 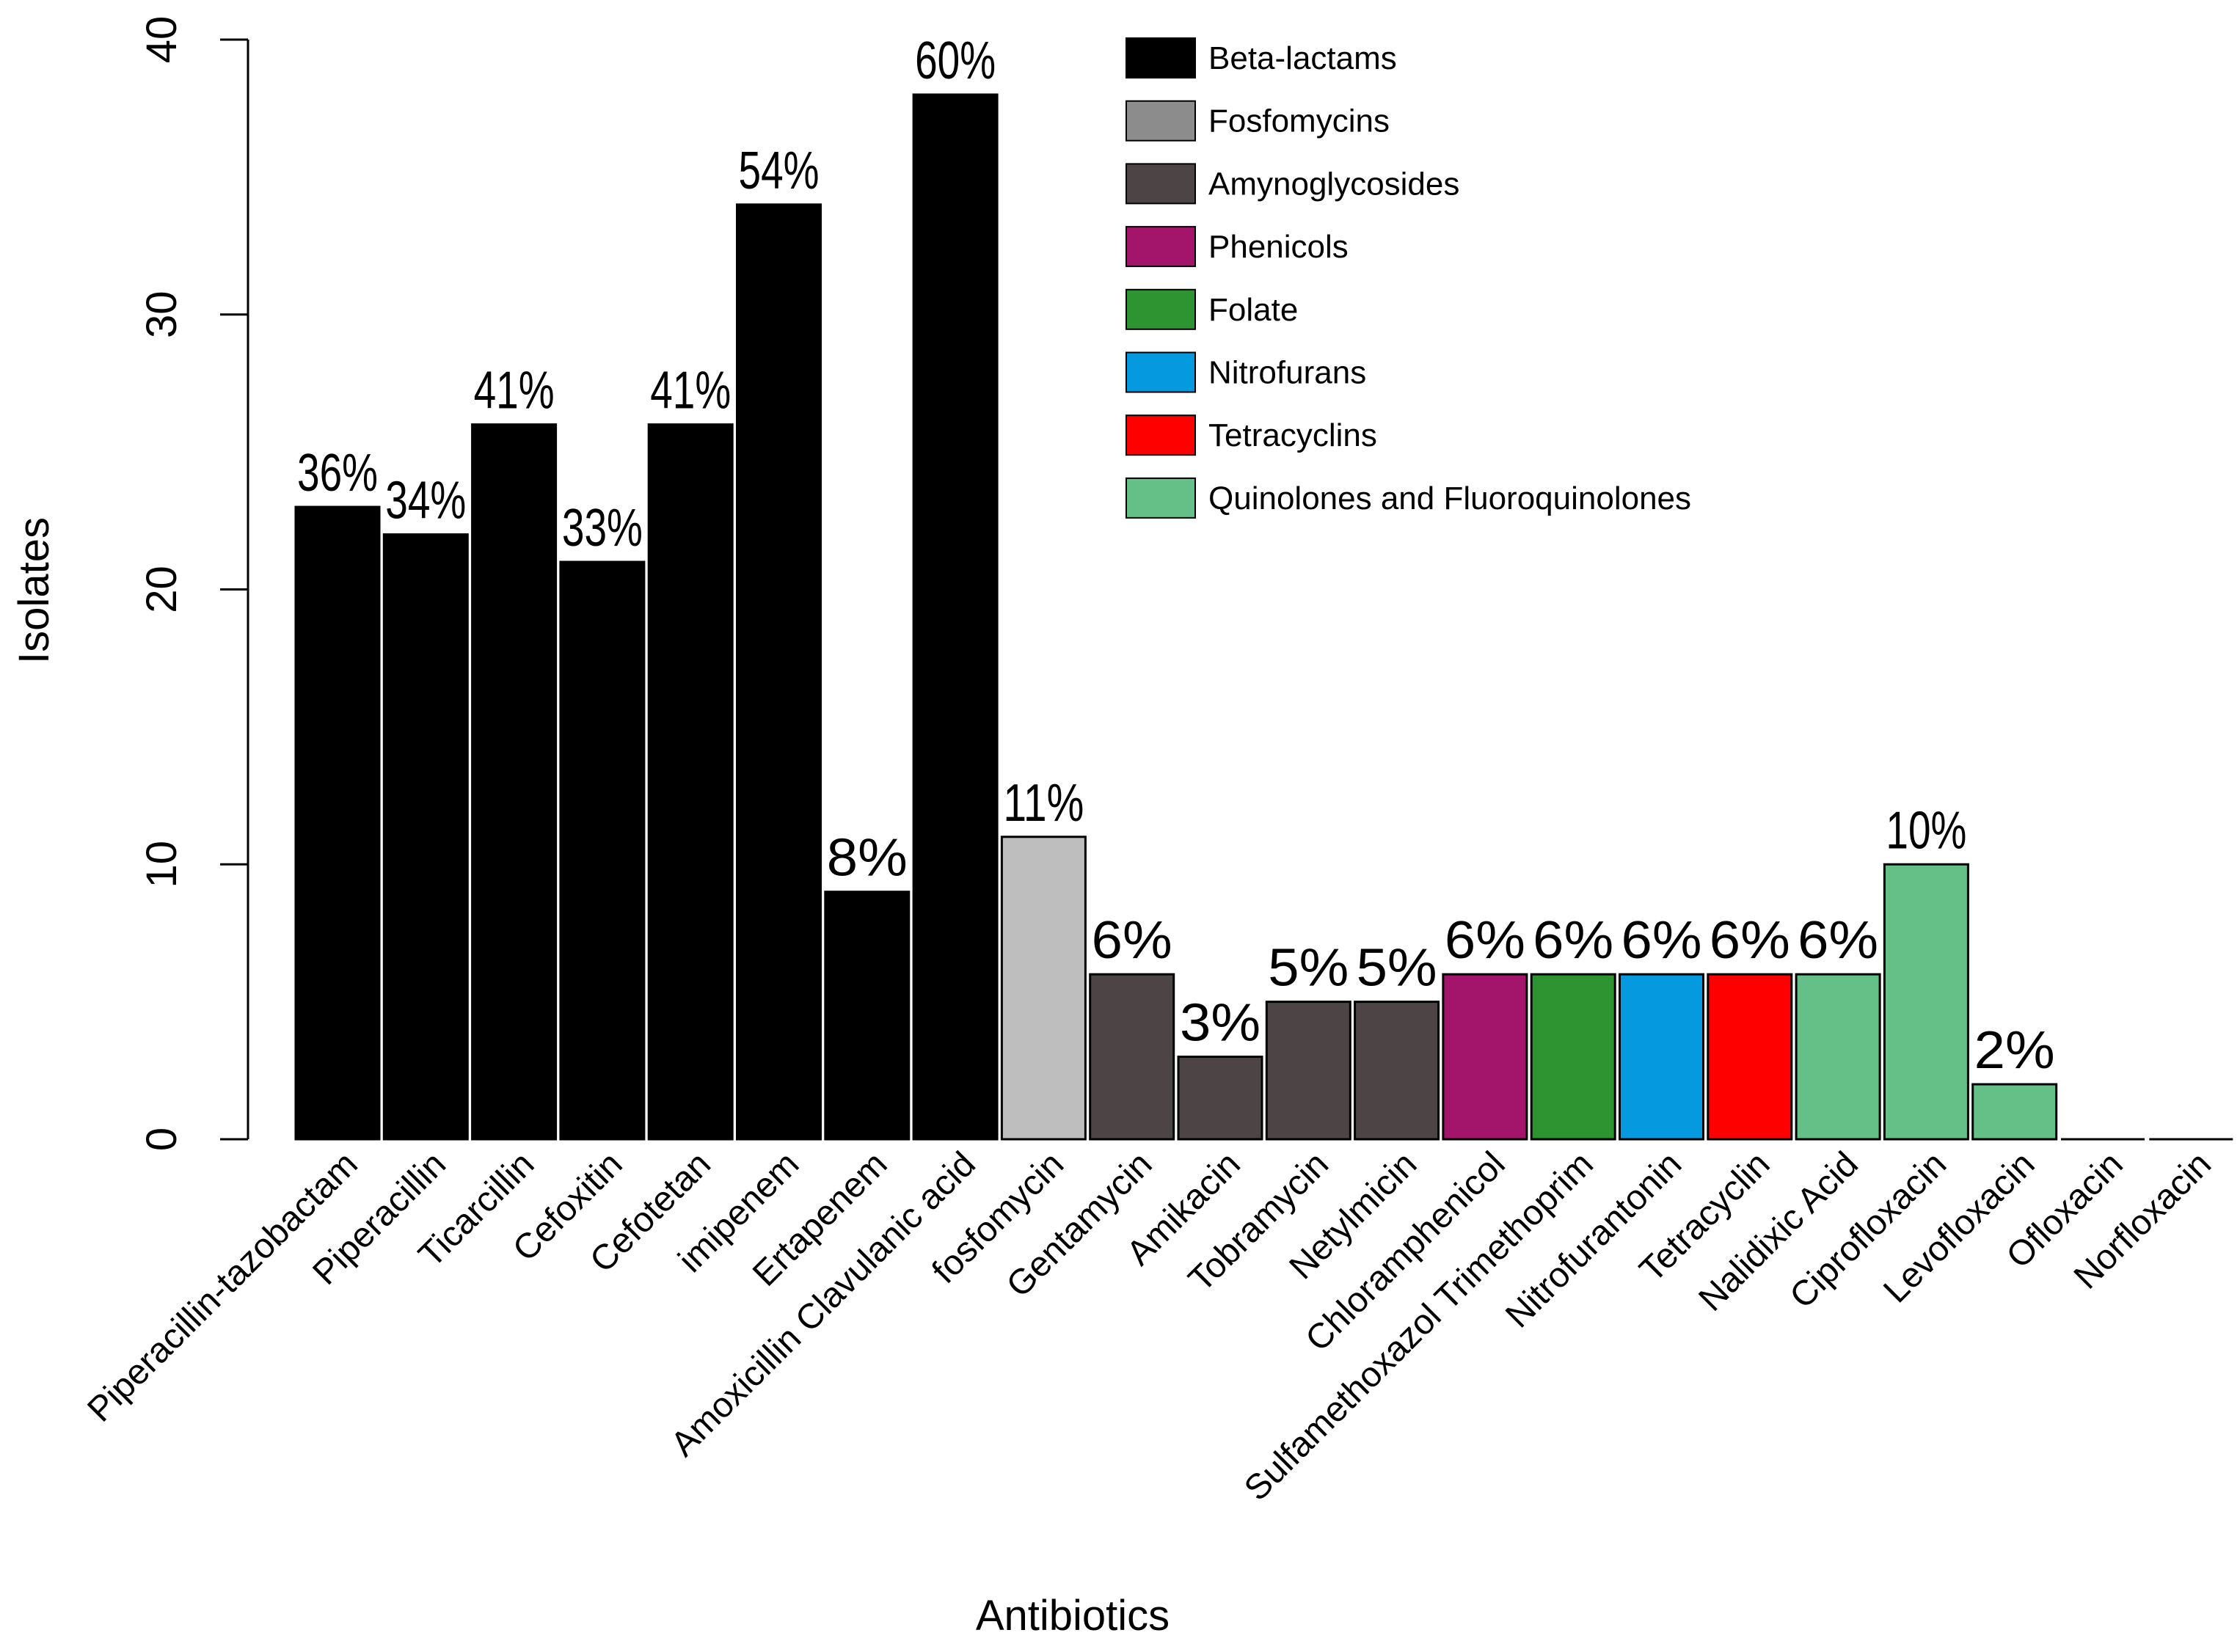 I want to click on legend-label: Folate, so click(x=1253, y=310).